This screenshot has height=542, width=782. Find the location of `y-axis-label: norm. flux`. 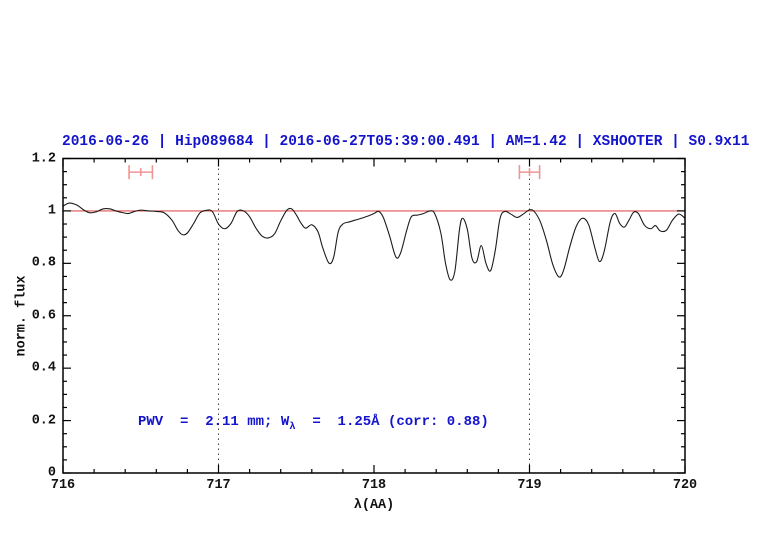

y-axis-label: norm. flux is located at coordinates (22, 316).